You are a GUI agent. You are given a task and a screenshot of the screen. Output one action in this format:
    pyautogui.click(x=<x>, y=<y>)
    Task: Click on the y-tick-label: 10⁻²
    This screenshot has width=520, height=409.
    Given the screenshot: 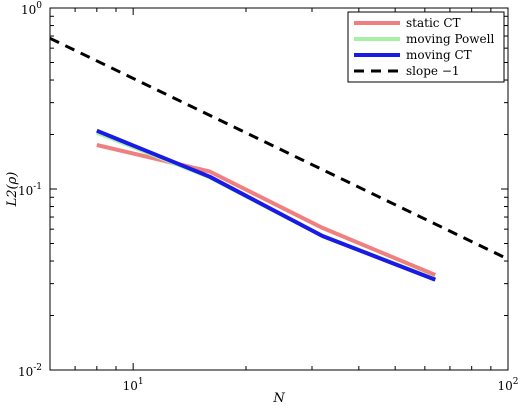 What is the action you would take?
    pyautogui.click(x=30, y=371)
    